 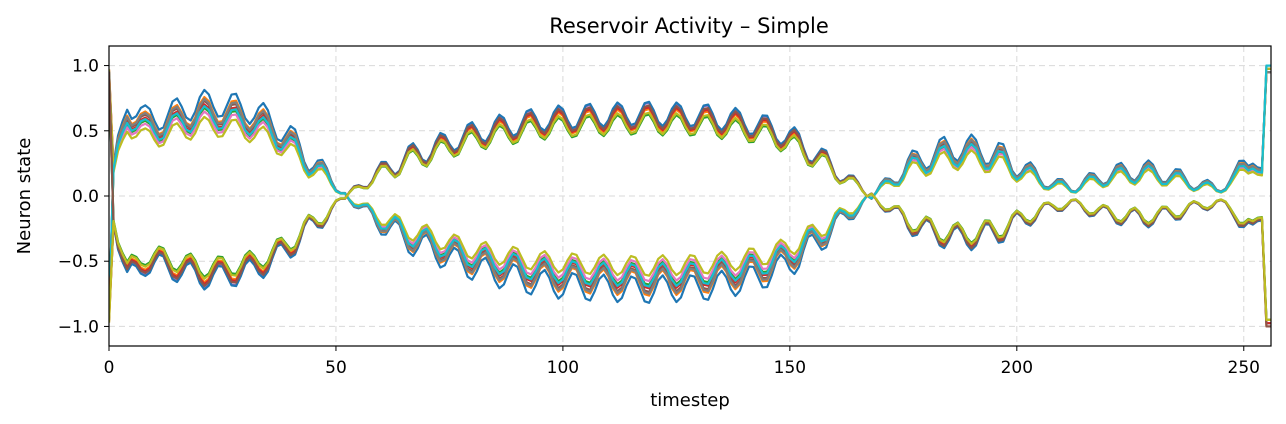 What do you see at coordinates (1017, 368) in the screenshot?
I see `x-tick-label: 200` at bounding box center [1017, 368].